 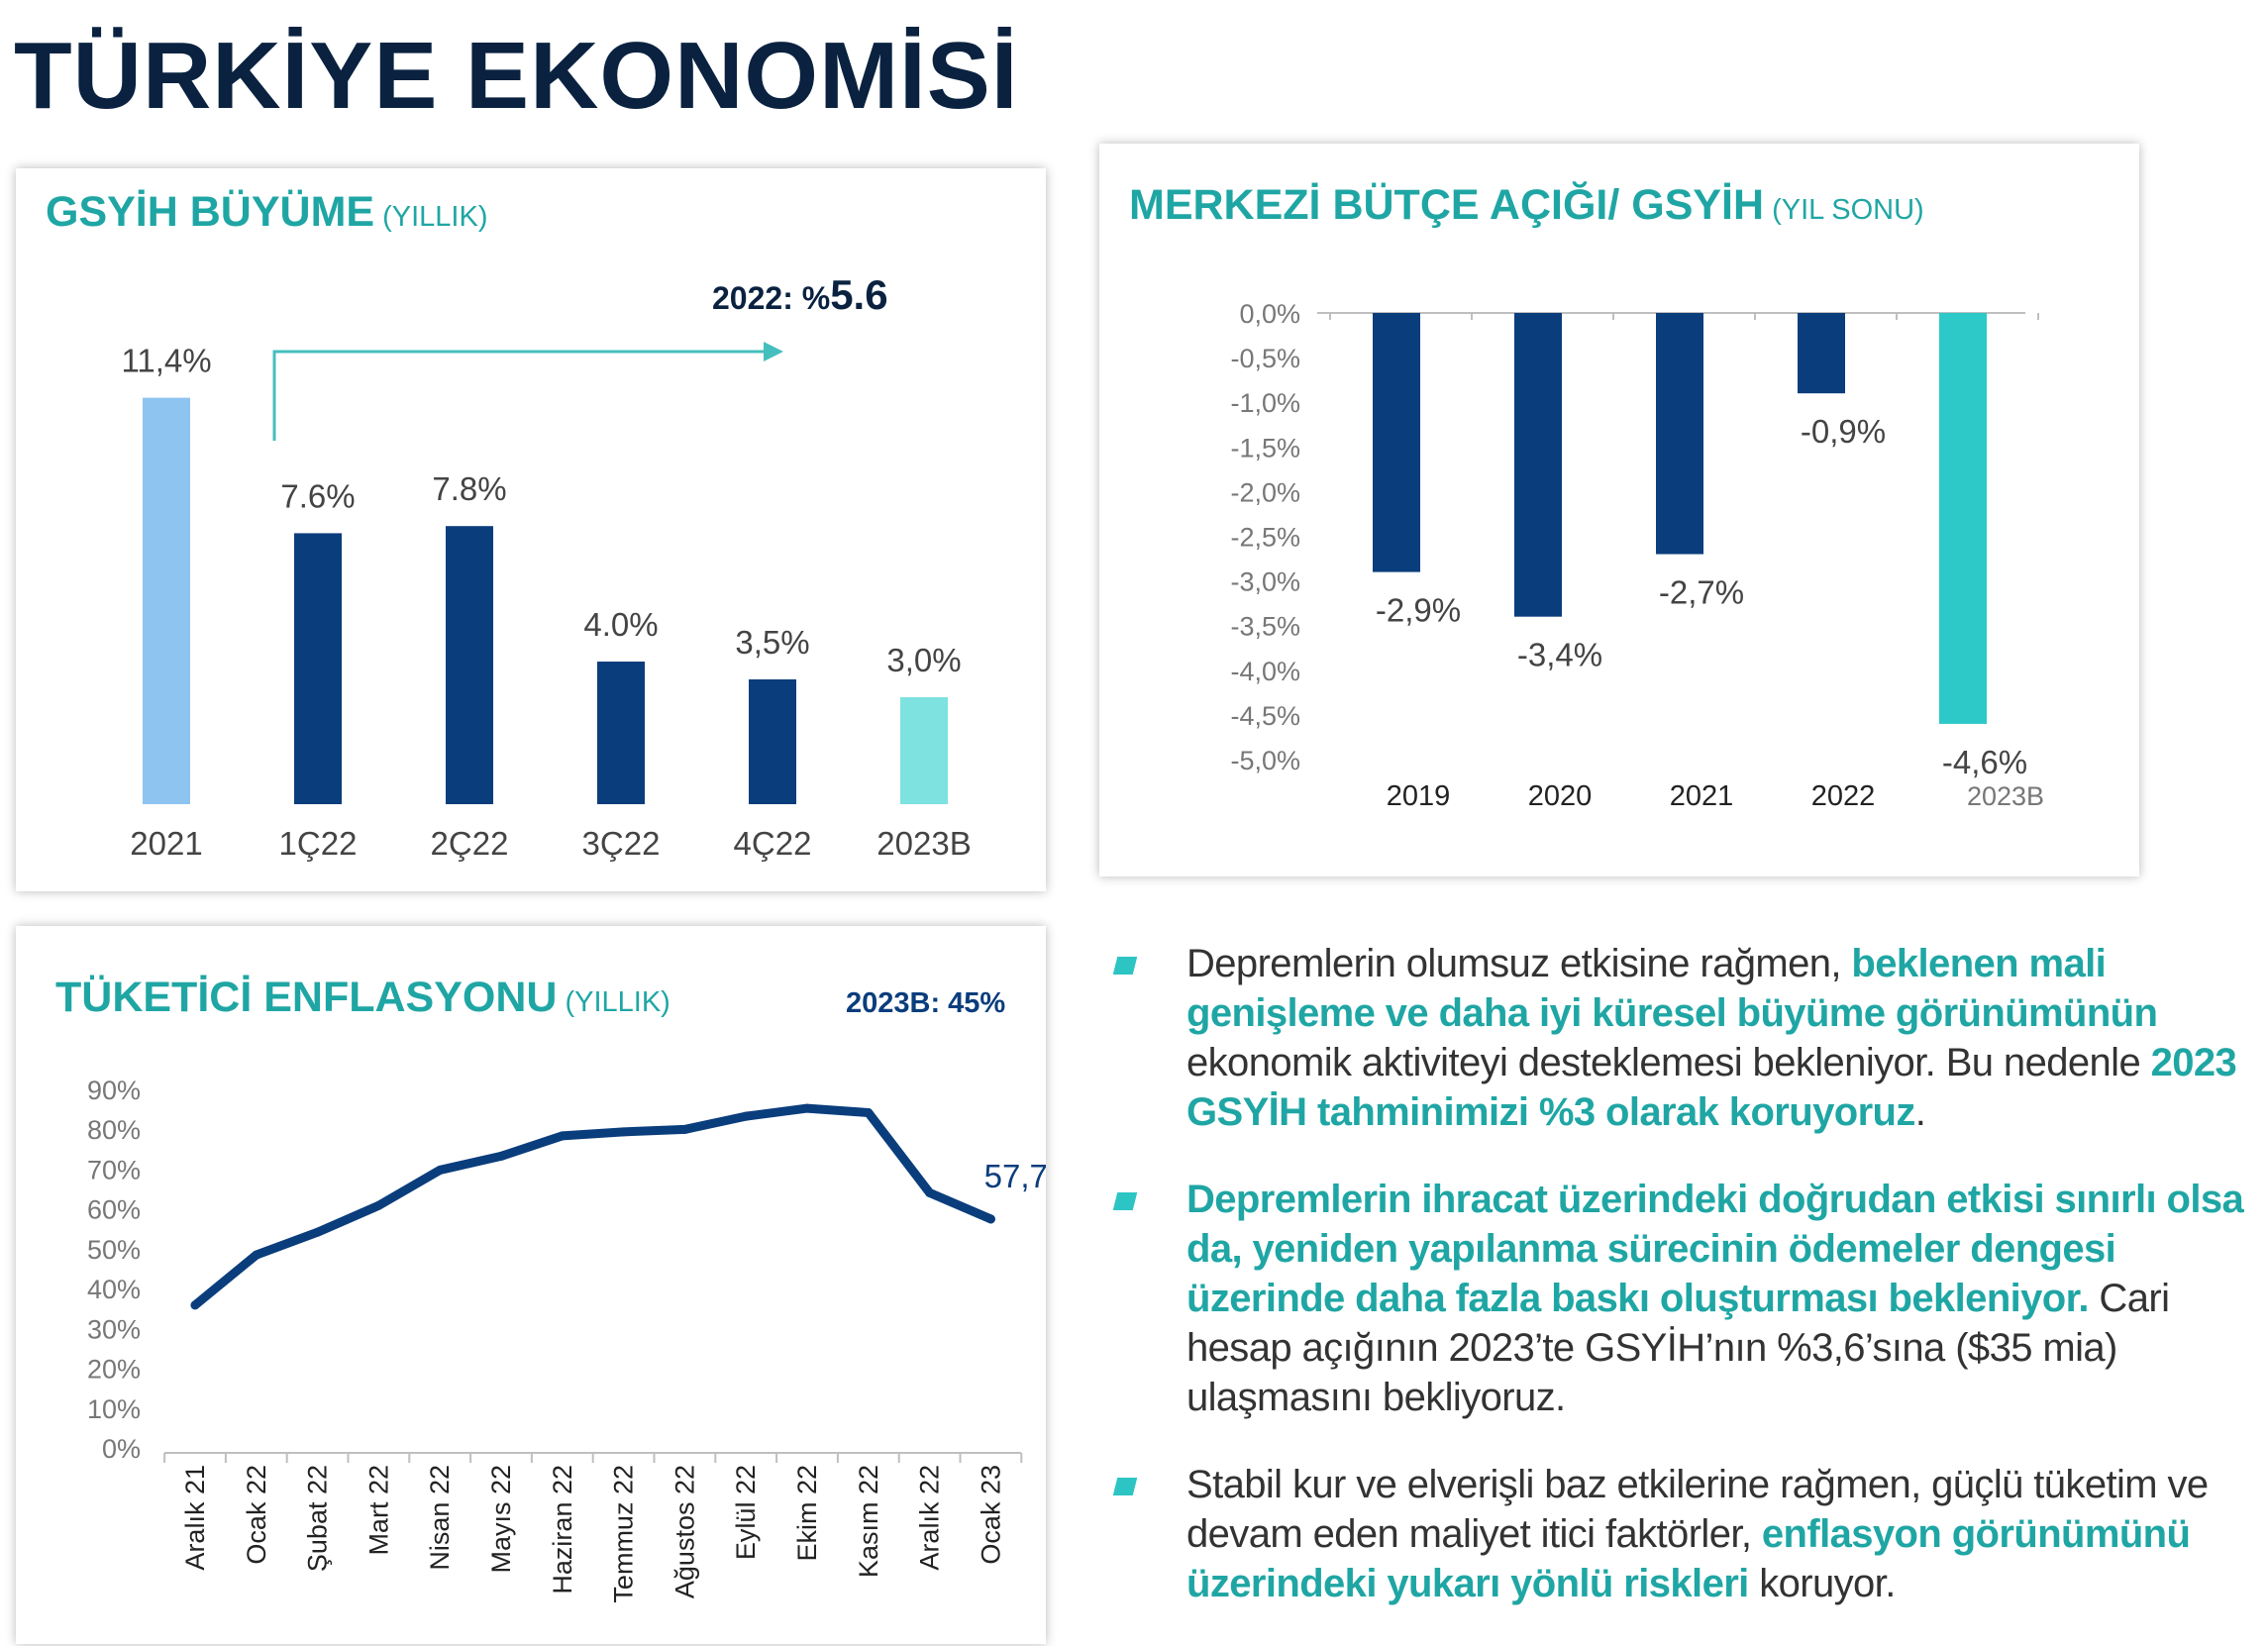 What do you see at coordinates (166, 361) in the screenshot?
I see `gdp-data-label: 11,4%` at bounding box center [166, 361].